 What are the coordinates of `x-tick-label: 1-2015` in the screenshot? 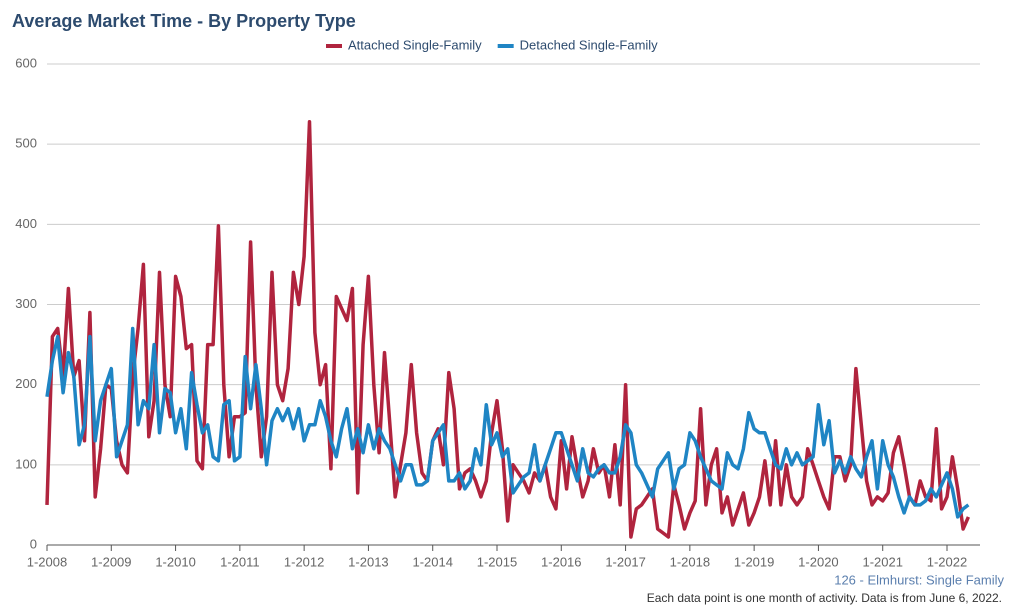 It's located at (497, 561).